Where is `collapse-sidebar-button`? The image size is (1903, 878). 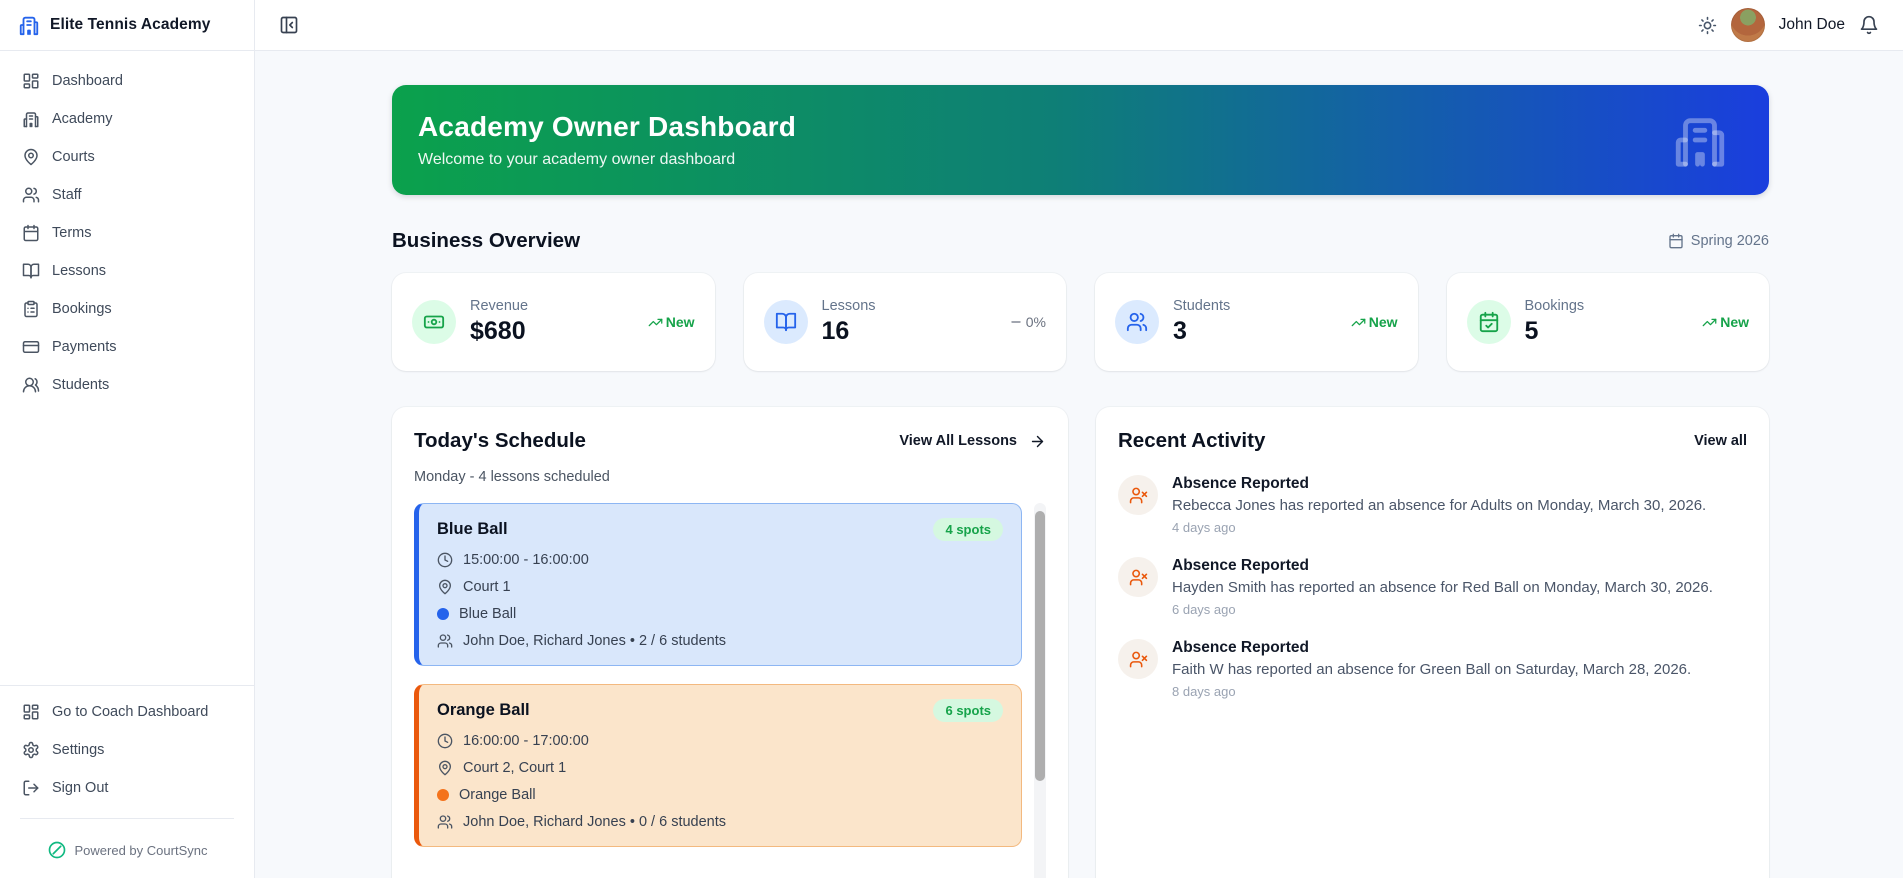 collapse-sidebar-button is located at coordinates (289, 25).